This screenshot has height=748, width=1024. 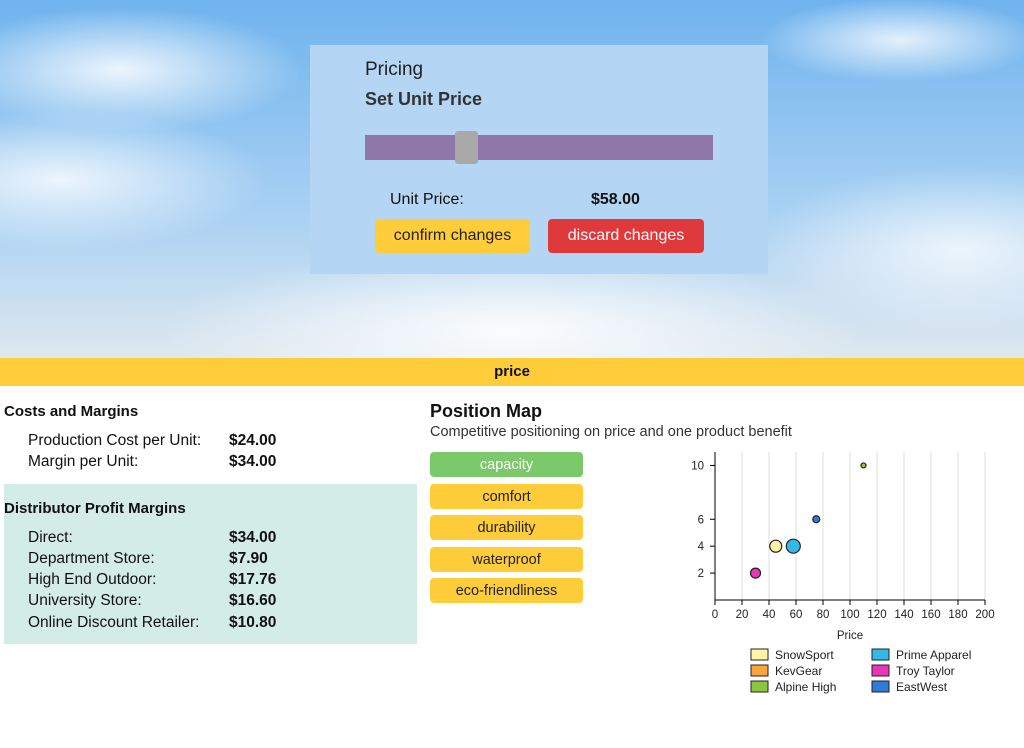 I want to click on chart-x-tick-label: 100, so click(x=849, y=615).